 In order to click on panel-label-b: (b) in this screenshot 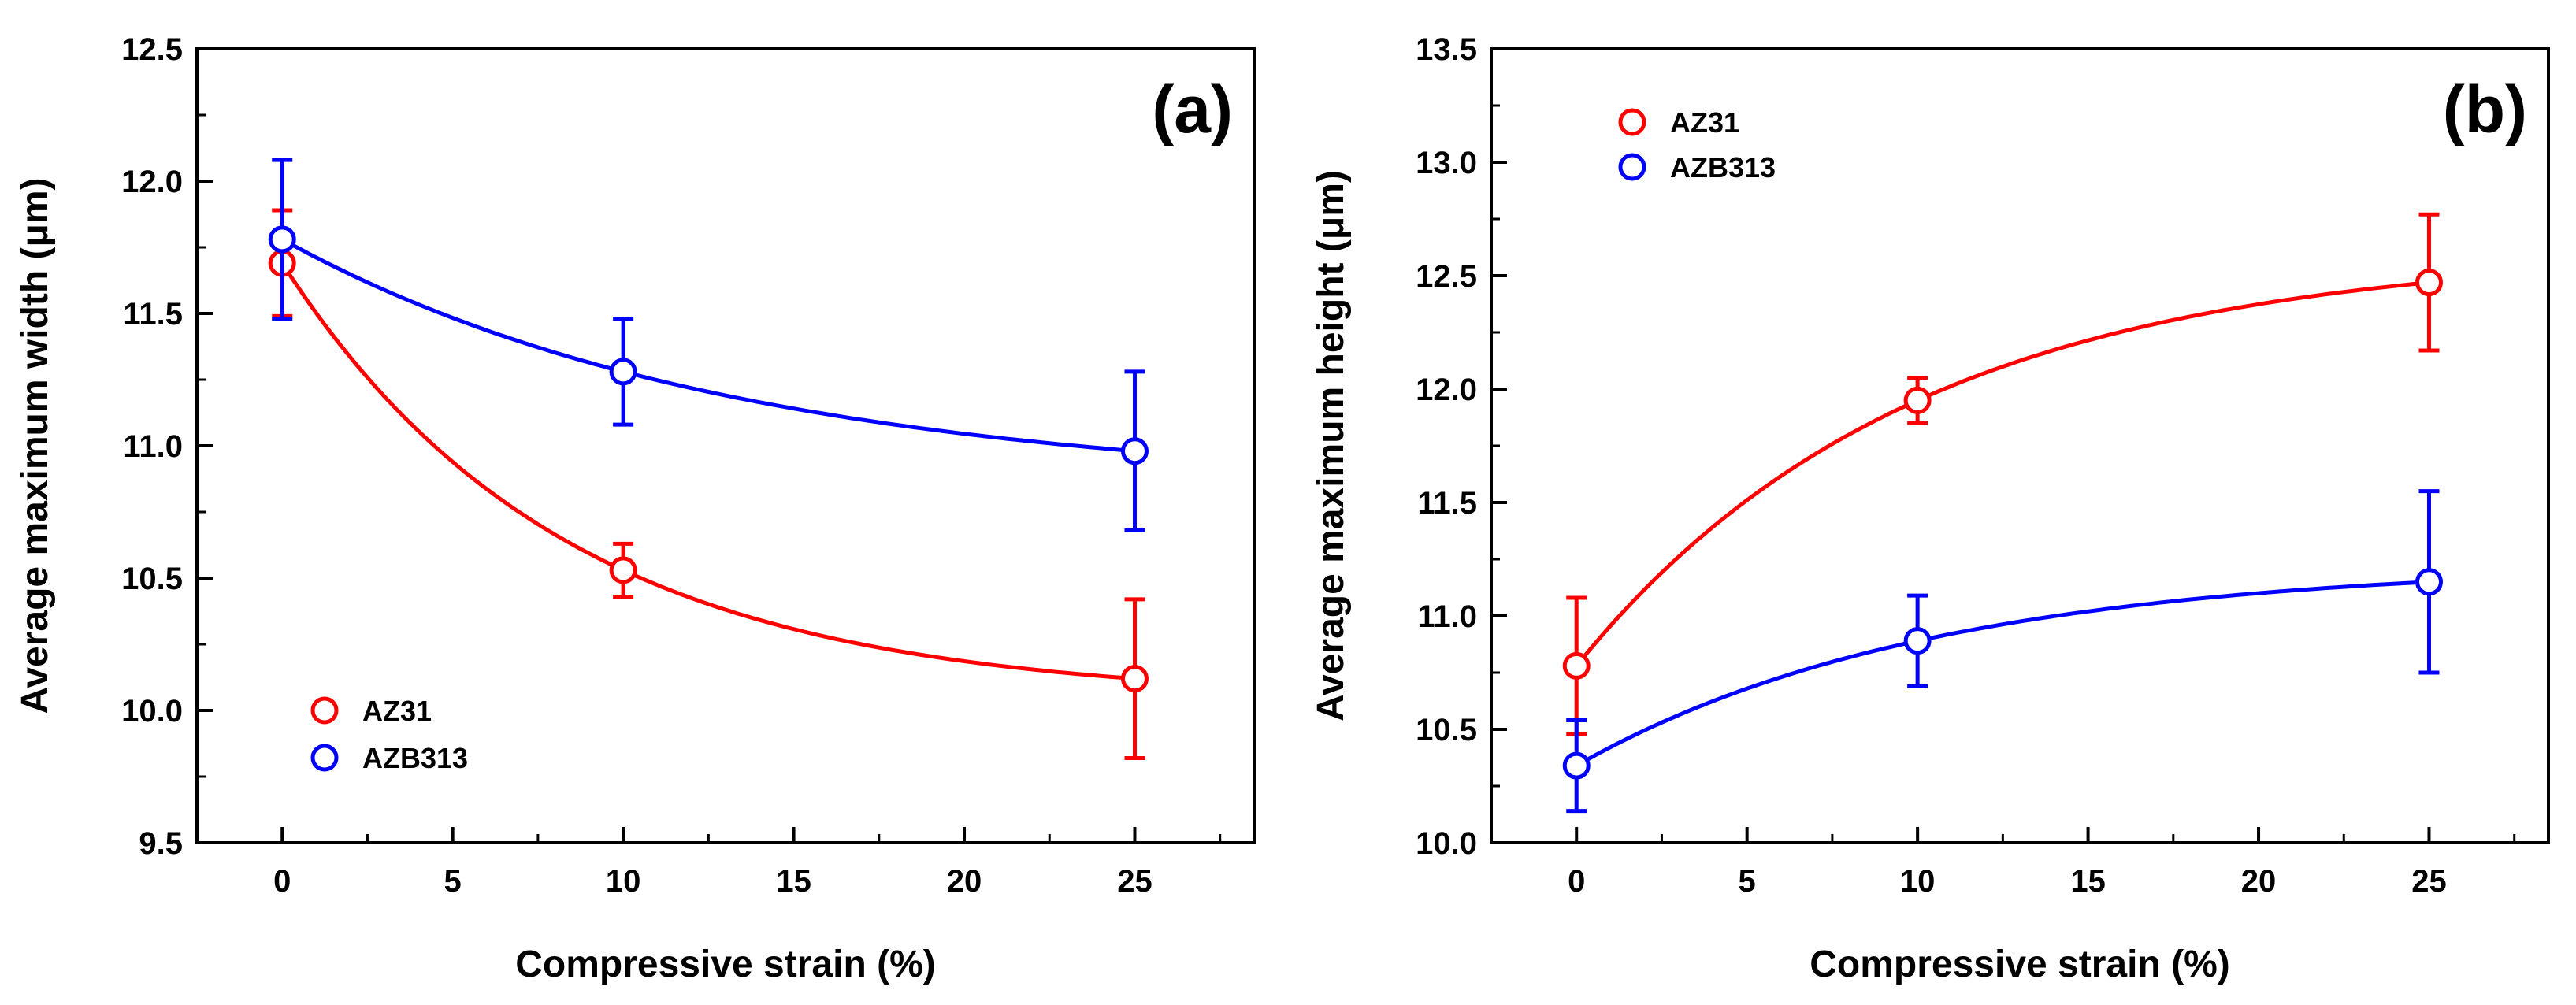, I will do `click(2485, 109)`.